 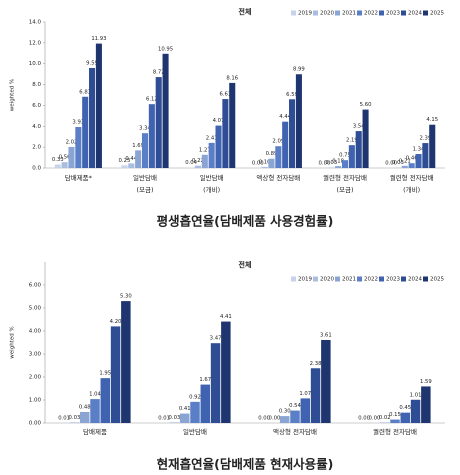 What do you see at coordinates (295, 406) in the screenshot?
I see `data-label: 0.54` at bounding box center [295, 406].